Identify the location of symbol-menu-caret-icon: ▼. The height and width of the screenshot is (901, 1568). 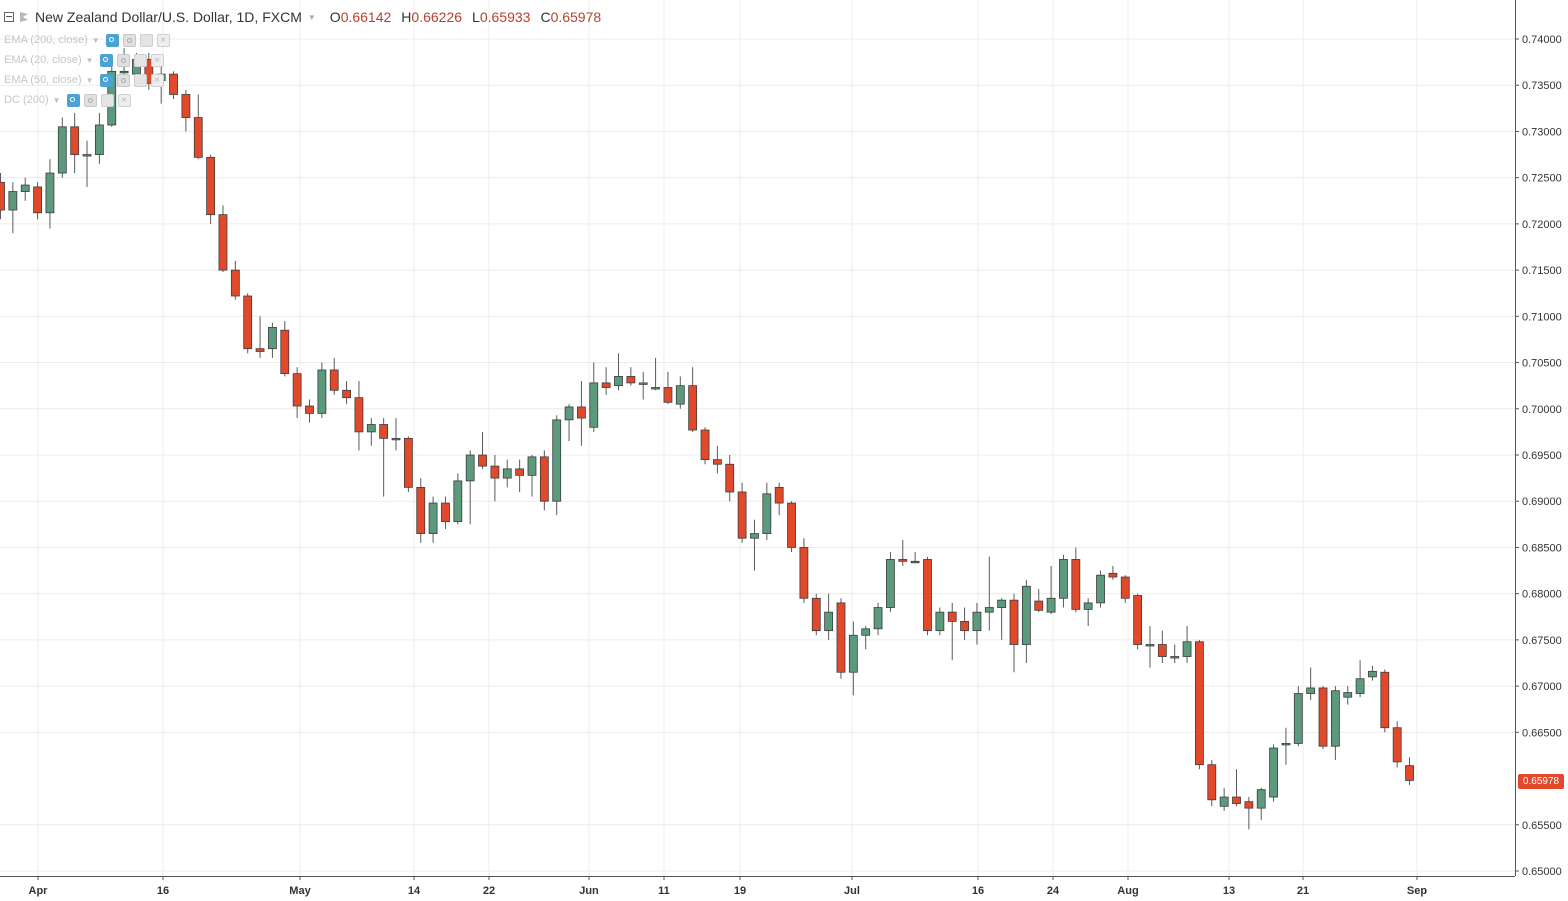
(311, 17).